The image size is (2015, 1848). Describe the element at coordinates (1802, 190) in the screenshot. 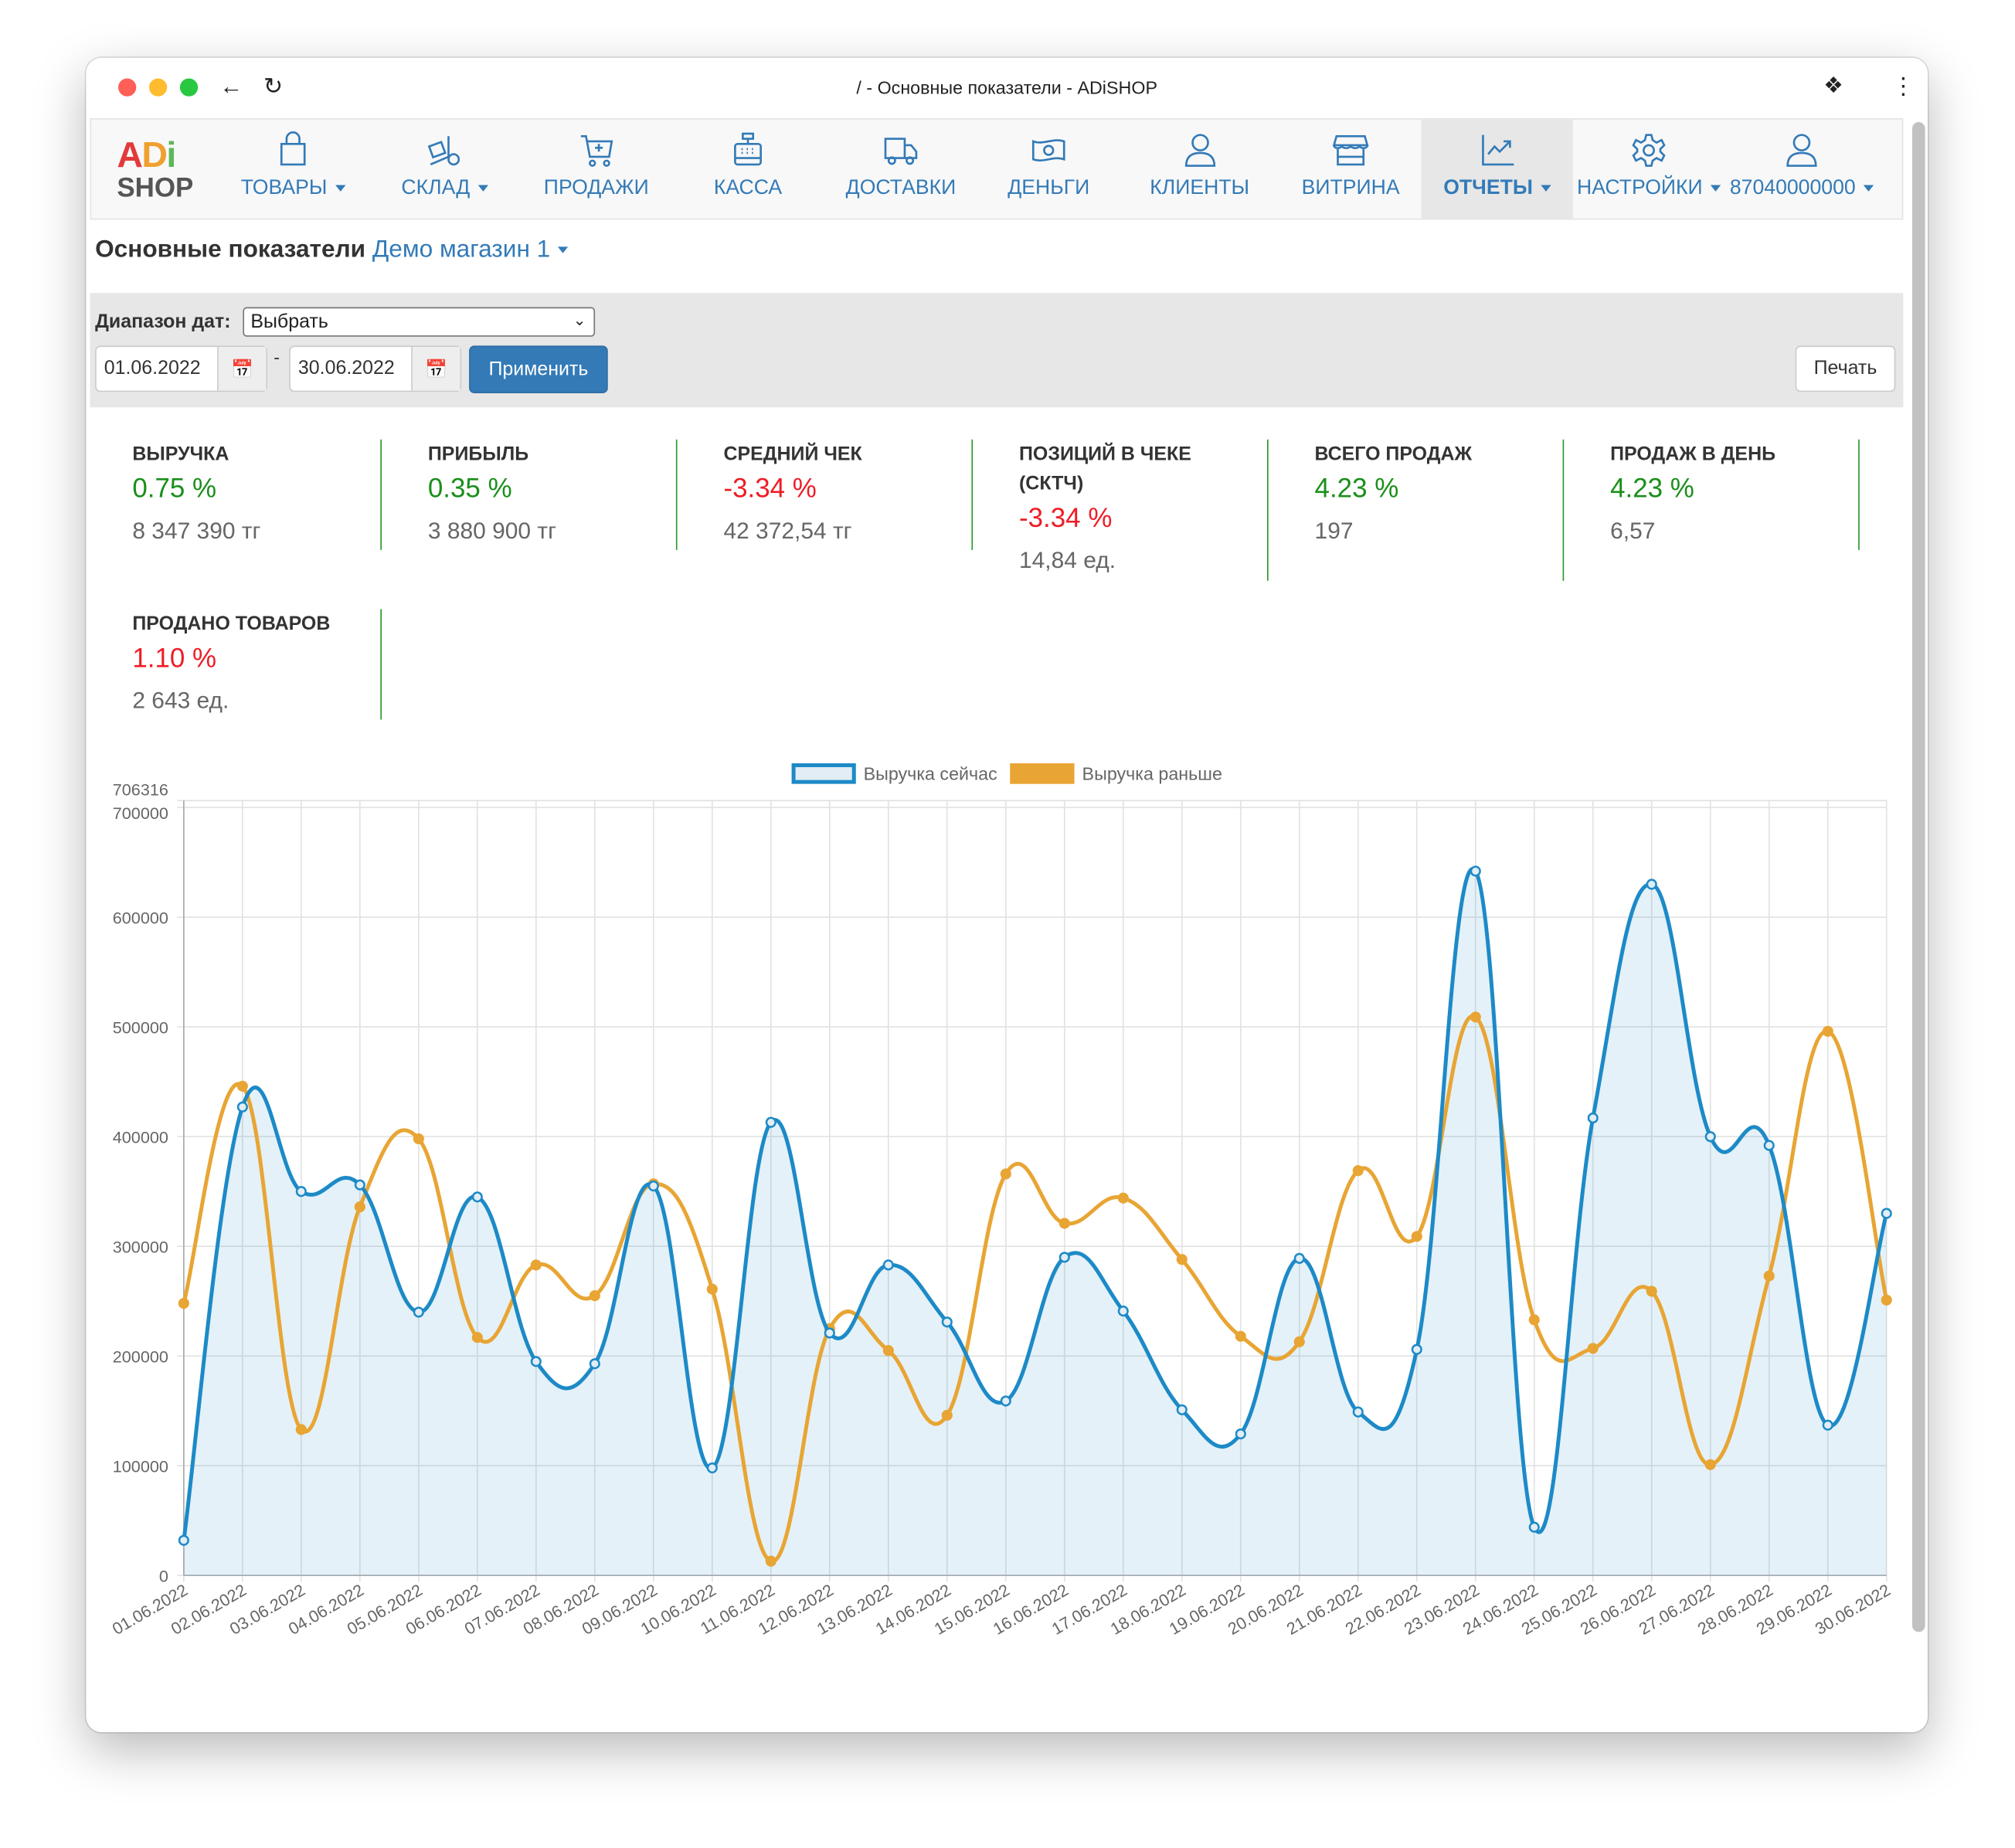

I see `nav-item-label: 87040000000` at that location.